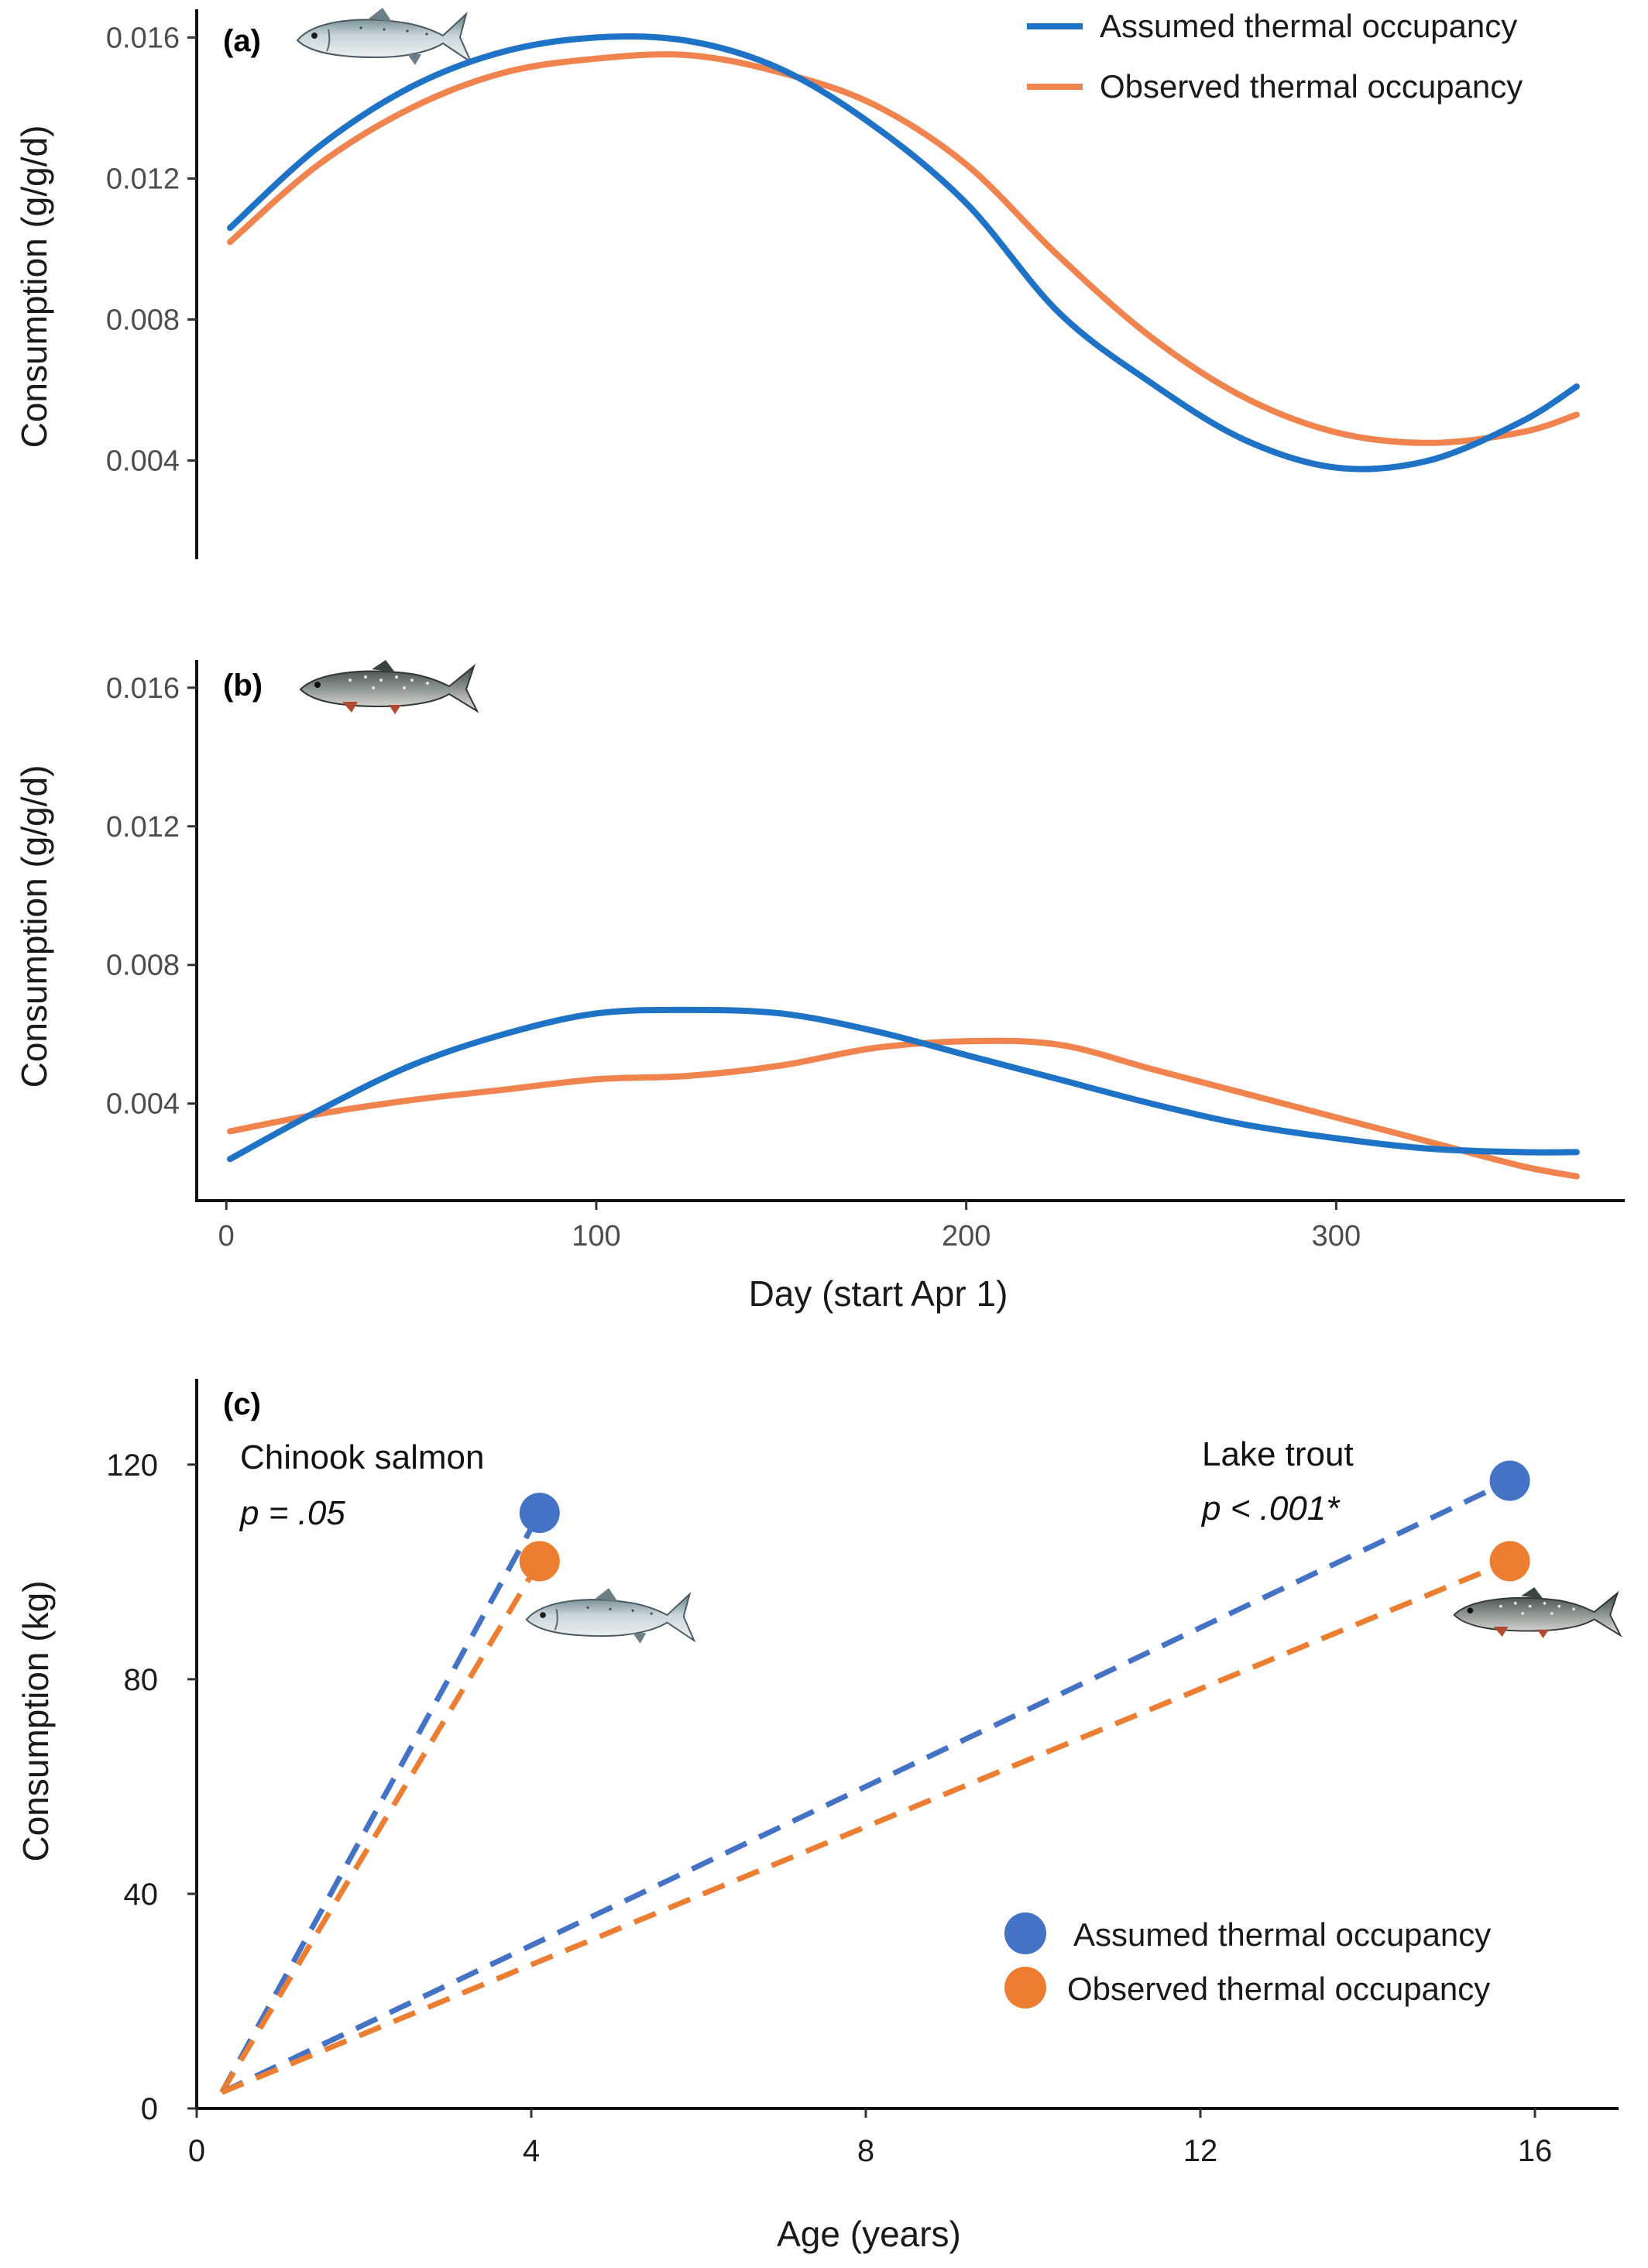 The height and width of the screenshot is (2268, 1648). I want to click on panel-c-x-ticks: 0 4 8 12 16, so click(870, 2138).